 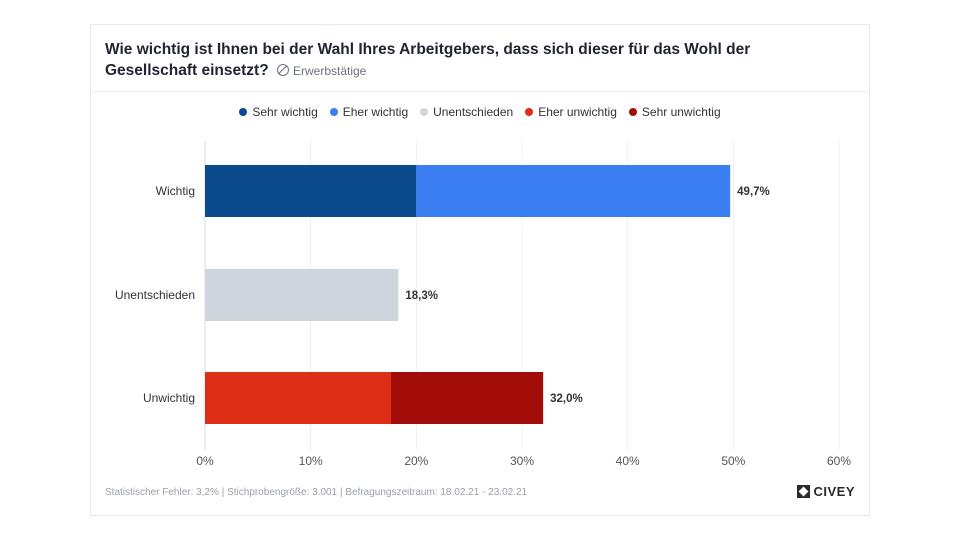 What do you see at coordinates (753, 192) in the screenshot?
I see `data-label: 49,7%` at bounding box center [753, 192].